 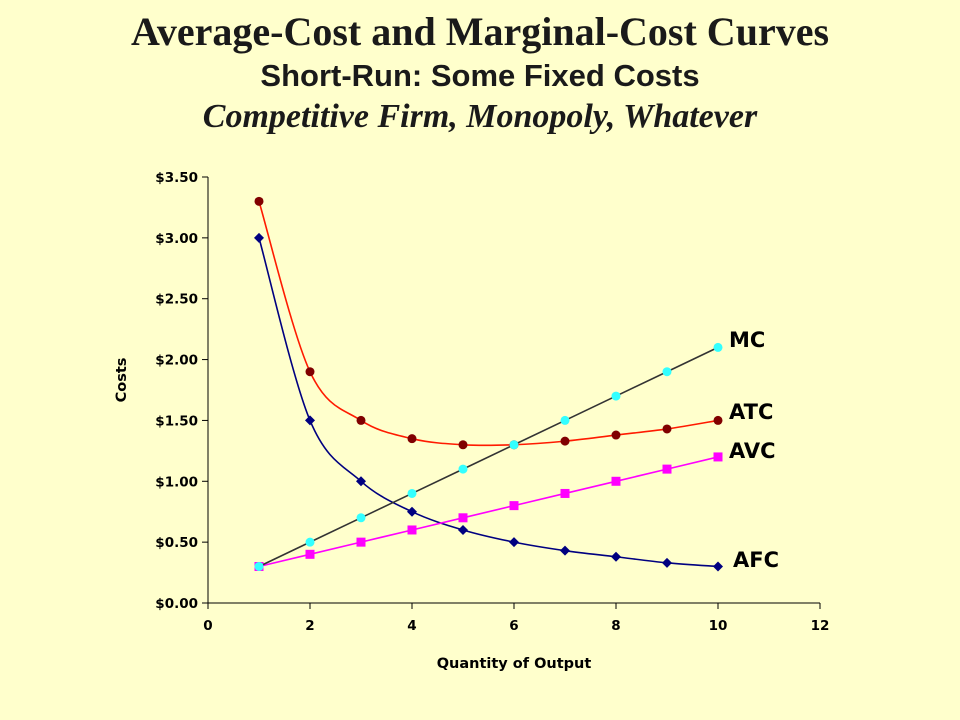 What do you see at coordinates (615, 626) in the screenshot?
I see `x-tick-label: 8` at bounding box center [615, 626].